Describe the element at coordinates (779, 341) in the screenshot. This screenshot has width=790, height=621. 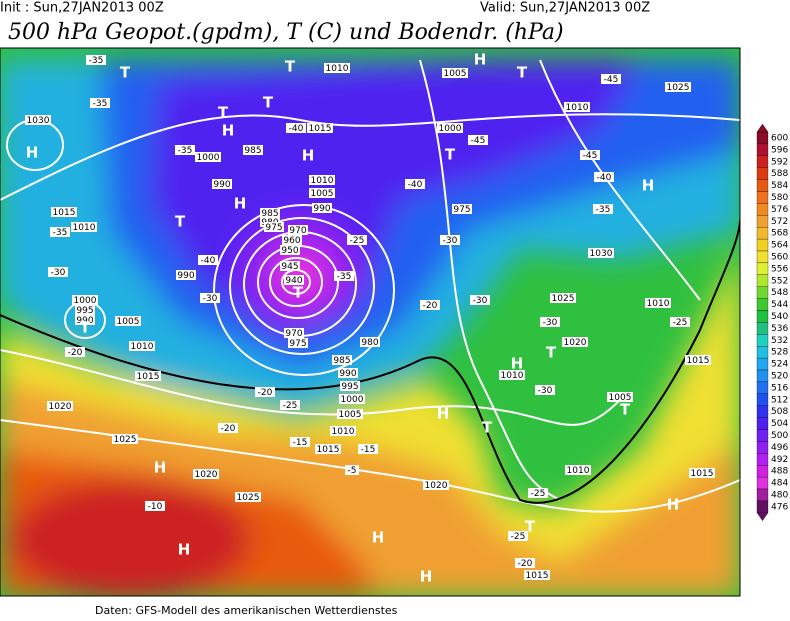
I see `colorbar-label: 532` at that location.